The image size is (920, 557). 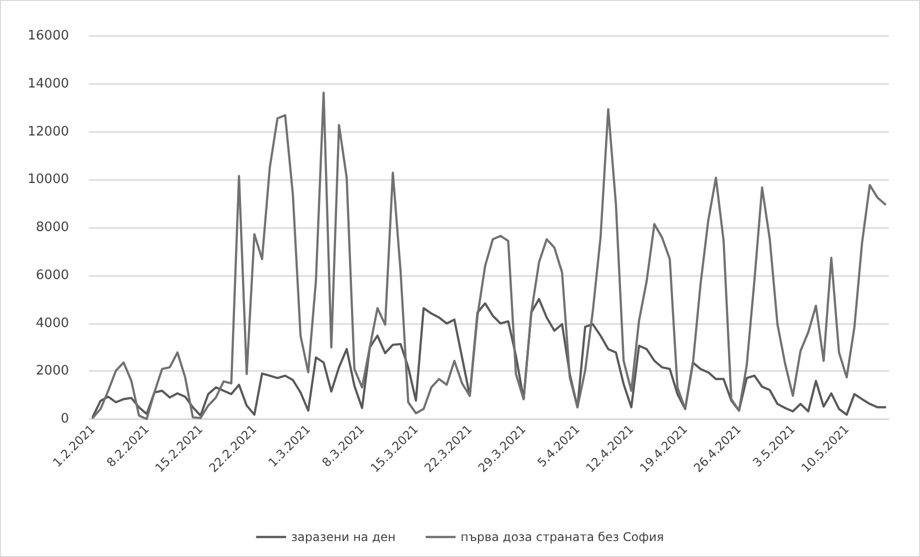 I want to click on y-tick-label: 10000, so click(x=48, y=180).